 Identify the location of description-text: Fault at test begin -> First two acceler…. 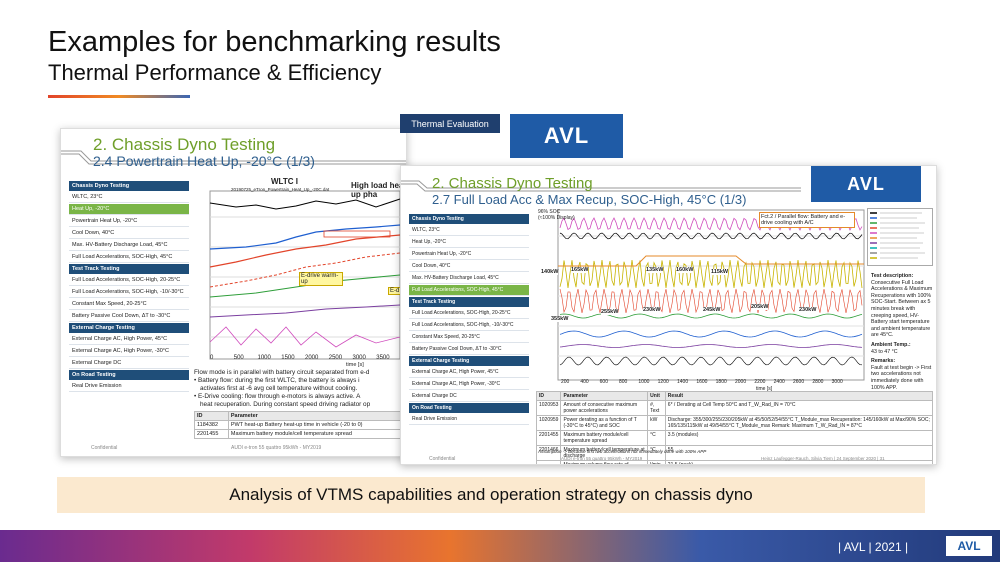
(901, 377).